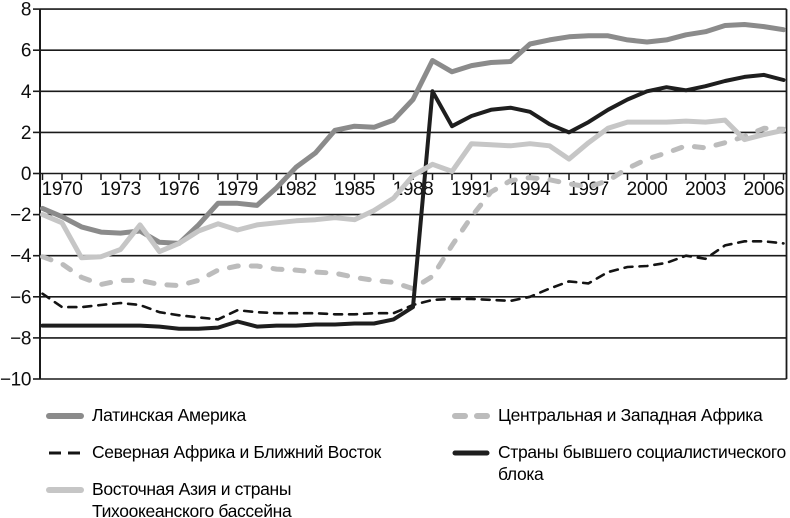  I want to click on svg-text: 2003, so click(705, 189).